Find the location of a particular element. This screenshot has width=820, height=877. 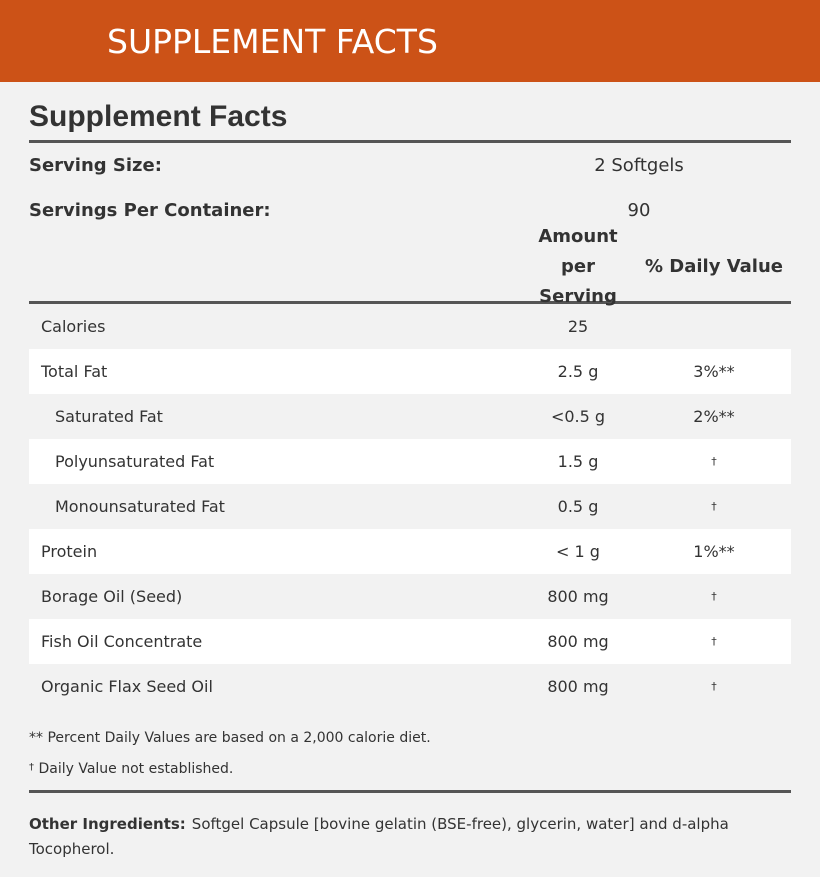

nutrient-name: Total Fat is located at coordinates (74, 371).